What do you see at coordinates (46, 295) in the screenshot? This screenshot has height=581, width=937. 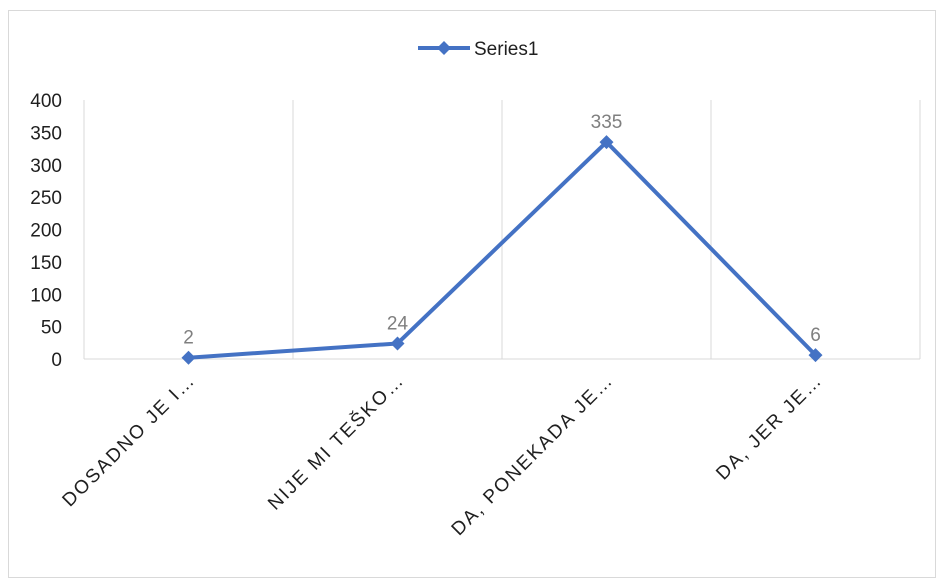 I see `y-tick-label: 100` at bounding box center [46, 295].